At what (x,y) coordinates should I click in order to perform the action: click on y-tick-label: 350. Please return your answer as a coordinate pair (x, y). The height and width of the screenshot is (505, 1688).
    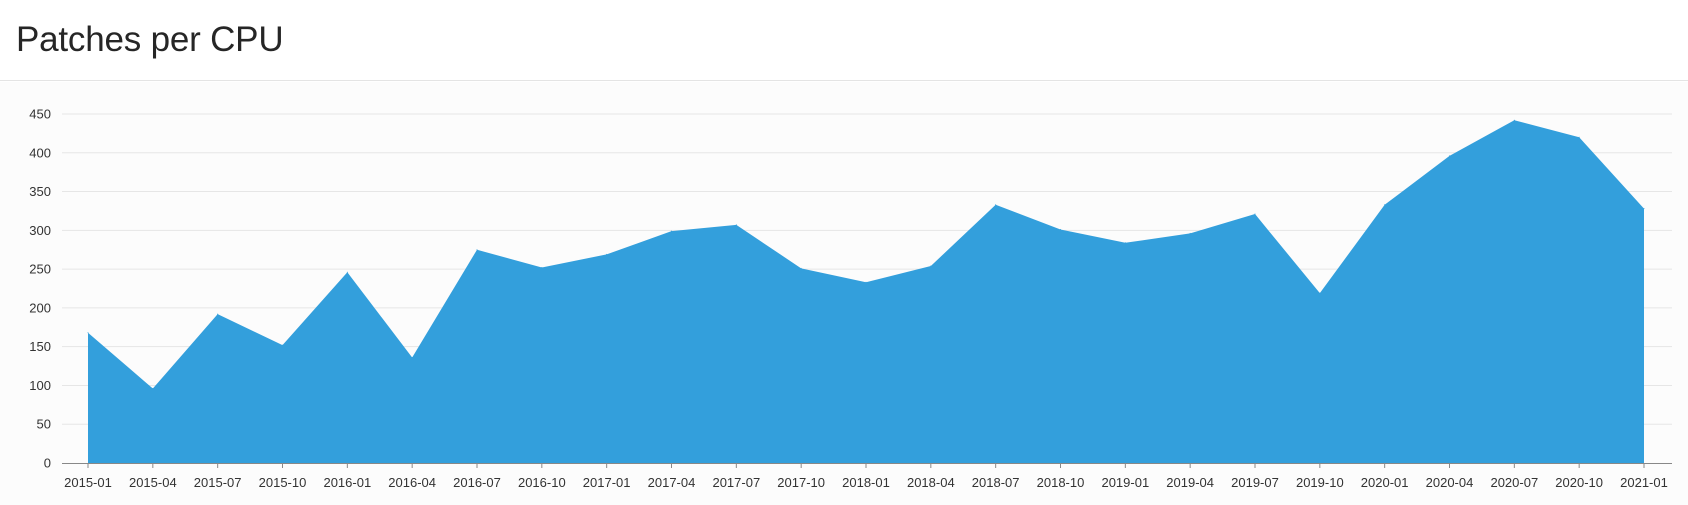
    Looking at the image, I should click on (40, 191).